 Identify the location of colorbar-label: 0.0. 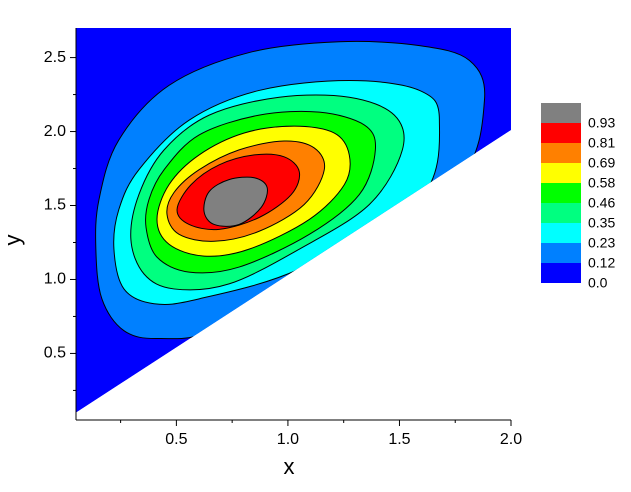
(598, 283).